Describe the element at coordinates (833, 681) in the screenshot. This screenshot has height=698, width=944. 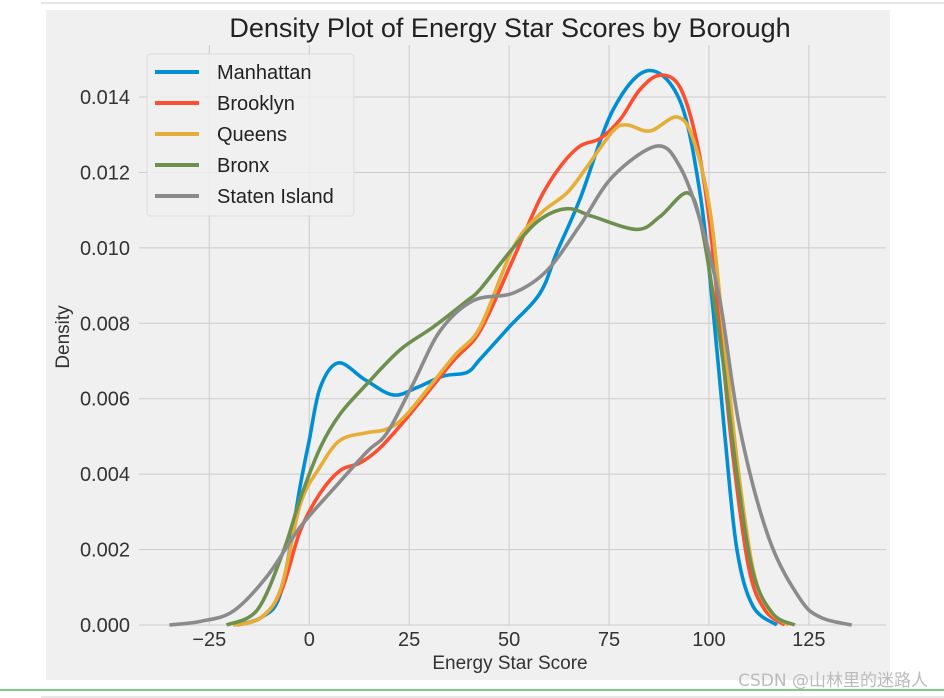
I see `watermark: CSDN @山林里的迷路人` at that location.